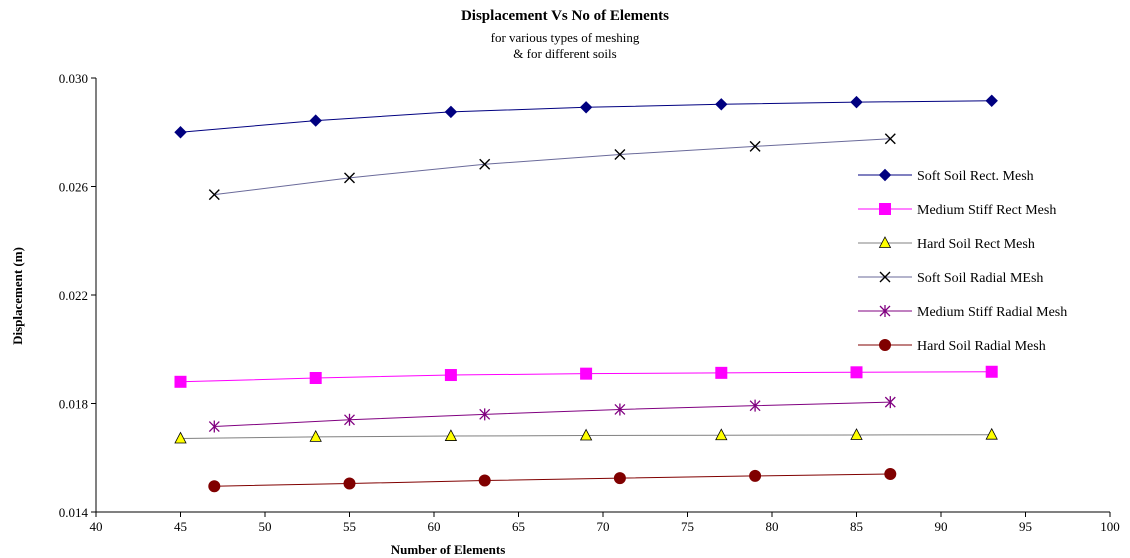  What do you see at coordinates (73, 404) in the screenshot?
I see `y-tick-label: 0.018` at bounding box center [73, 404].